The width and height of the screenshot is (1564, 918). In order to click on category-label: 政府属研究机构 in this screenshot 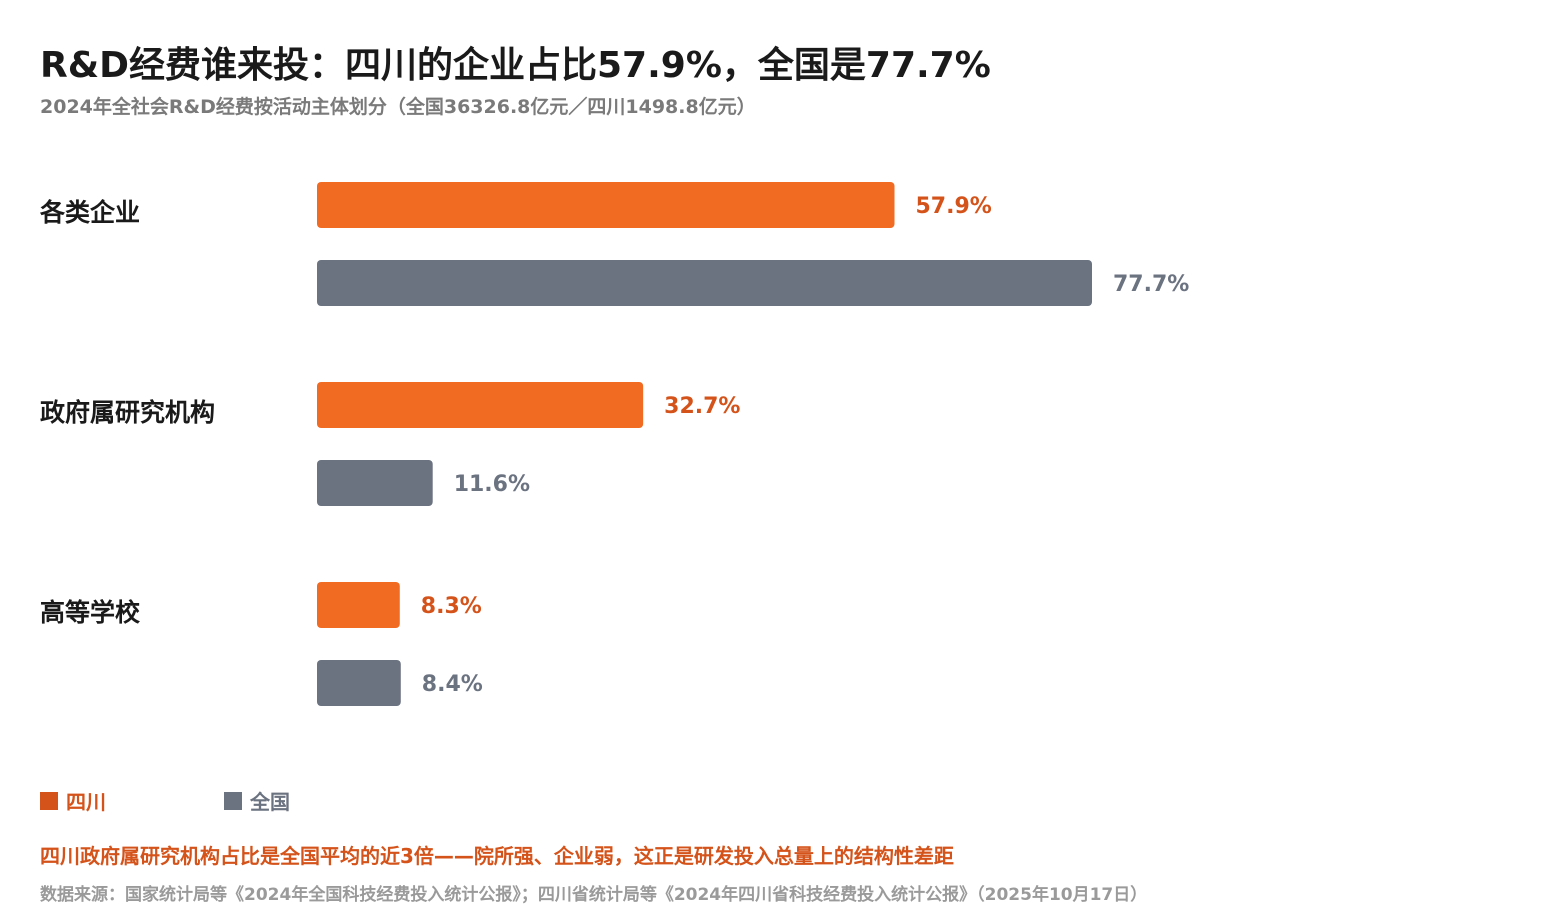, I will do `click(127, 412)`.